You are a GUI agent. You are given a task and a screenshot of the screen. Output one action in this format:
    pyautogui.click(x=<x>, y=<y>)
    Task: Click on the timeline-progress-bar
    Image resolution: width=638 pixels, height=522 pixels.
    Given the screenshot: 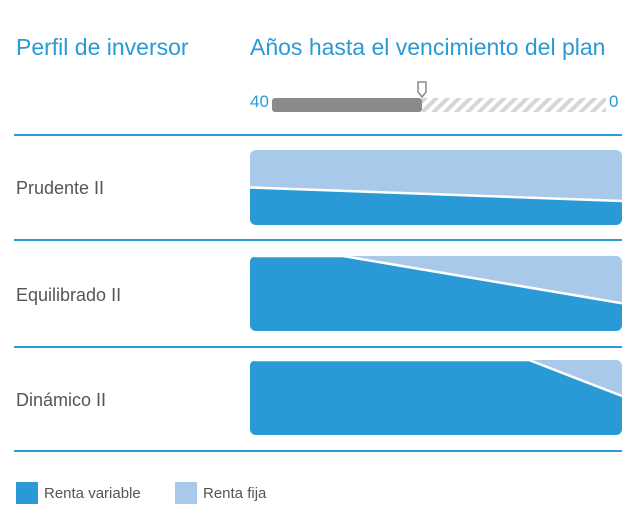 What is the action you would take?
    pyautogui.click(x=439, y=96)
    